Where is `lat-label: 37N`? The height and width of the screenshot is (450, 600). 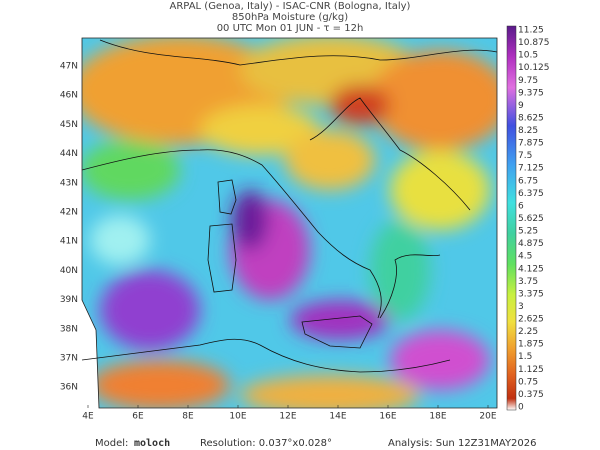
lat-label: 37N is located at coordinates (69, 359).